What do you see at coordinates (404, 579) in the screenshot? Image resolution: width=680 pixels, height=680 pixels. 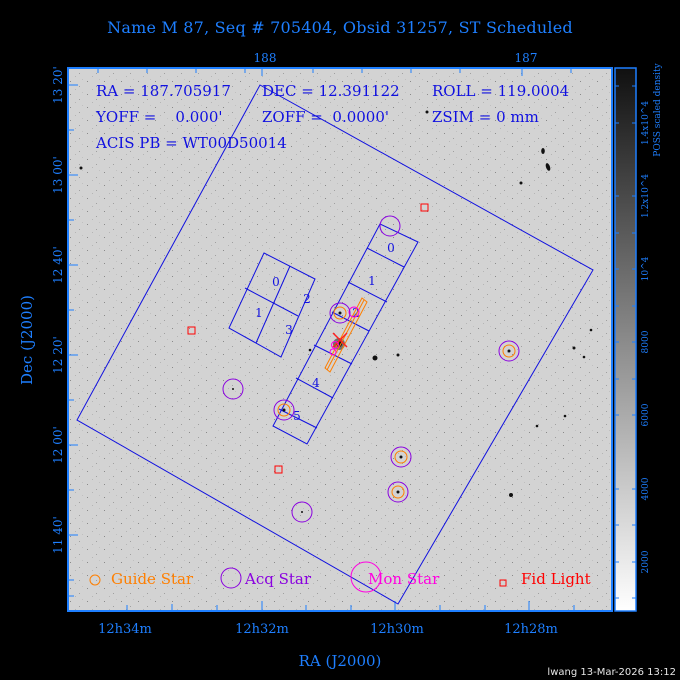 I see `legend-mon-label: Mon Star` at bounding box center [404, 579].